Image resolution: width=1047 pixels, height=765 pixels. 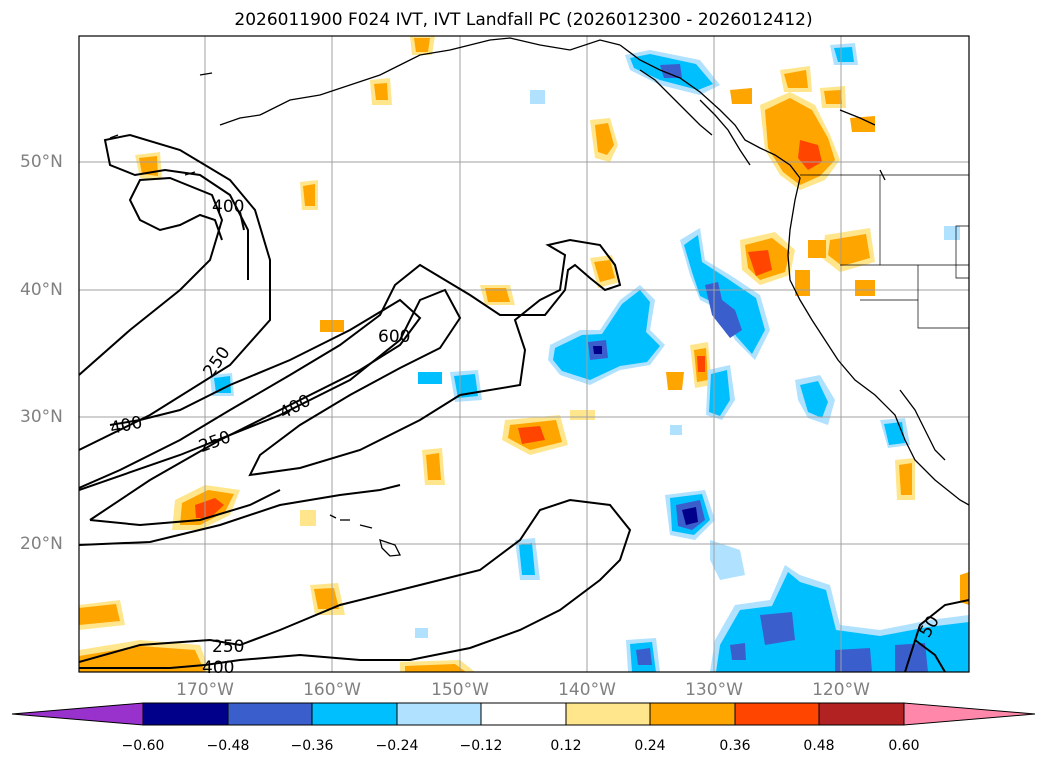 What do you see at coordinates (41, 544) in the screenshot?
I see `lat-label: 20°N` at bounding box center [41, 544].